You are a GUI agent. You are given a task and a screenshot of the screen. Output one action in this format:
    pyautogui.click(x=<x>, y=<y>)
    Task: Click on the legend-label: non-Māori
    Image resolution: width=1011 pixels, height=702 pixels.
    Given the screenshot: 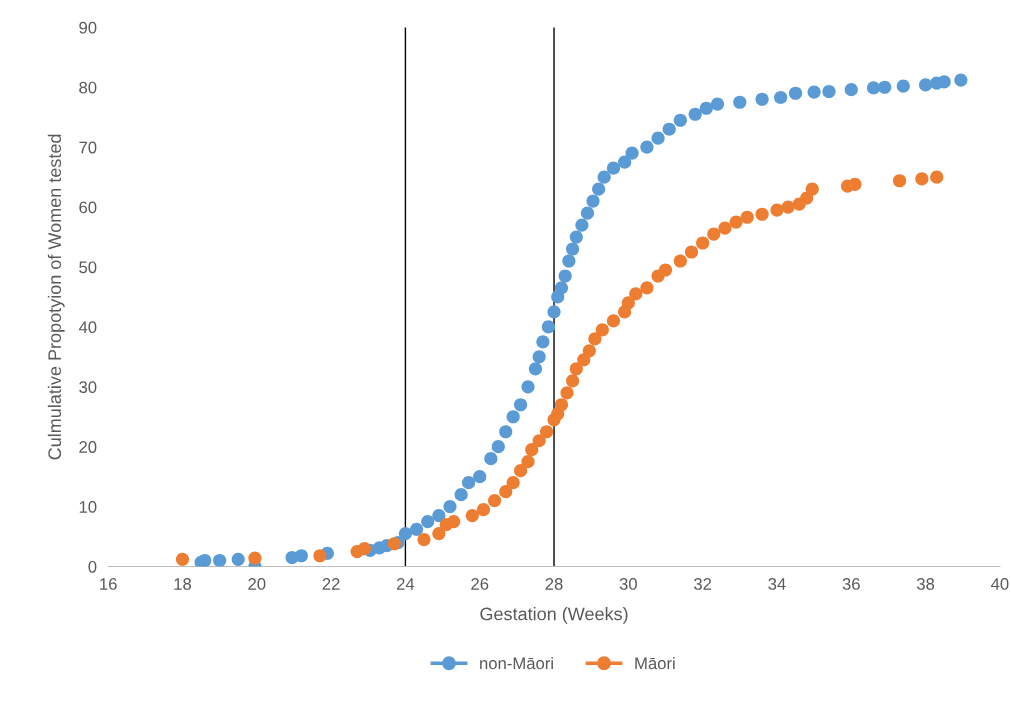 What is the action you would take?
    pyautogui.click(x=516, y=663)
    